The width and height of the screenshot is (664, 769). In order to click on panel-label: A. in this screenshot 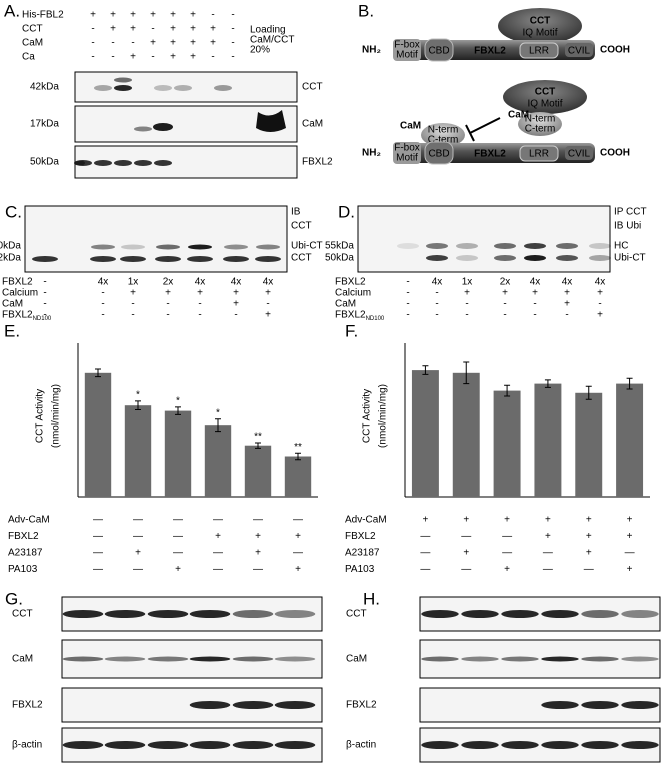, I will do `click(12, 10)`.